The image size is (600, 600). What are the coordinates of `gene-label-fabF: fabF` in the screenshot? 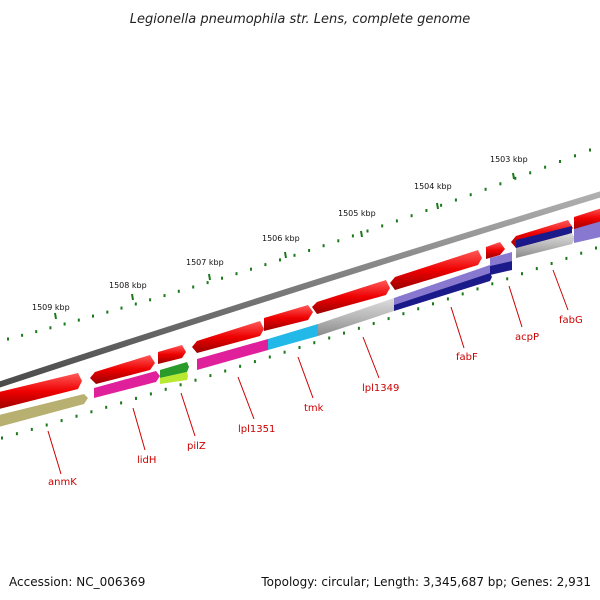 It's located at (467, 357).